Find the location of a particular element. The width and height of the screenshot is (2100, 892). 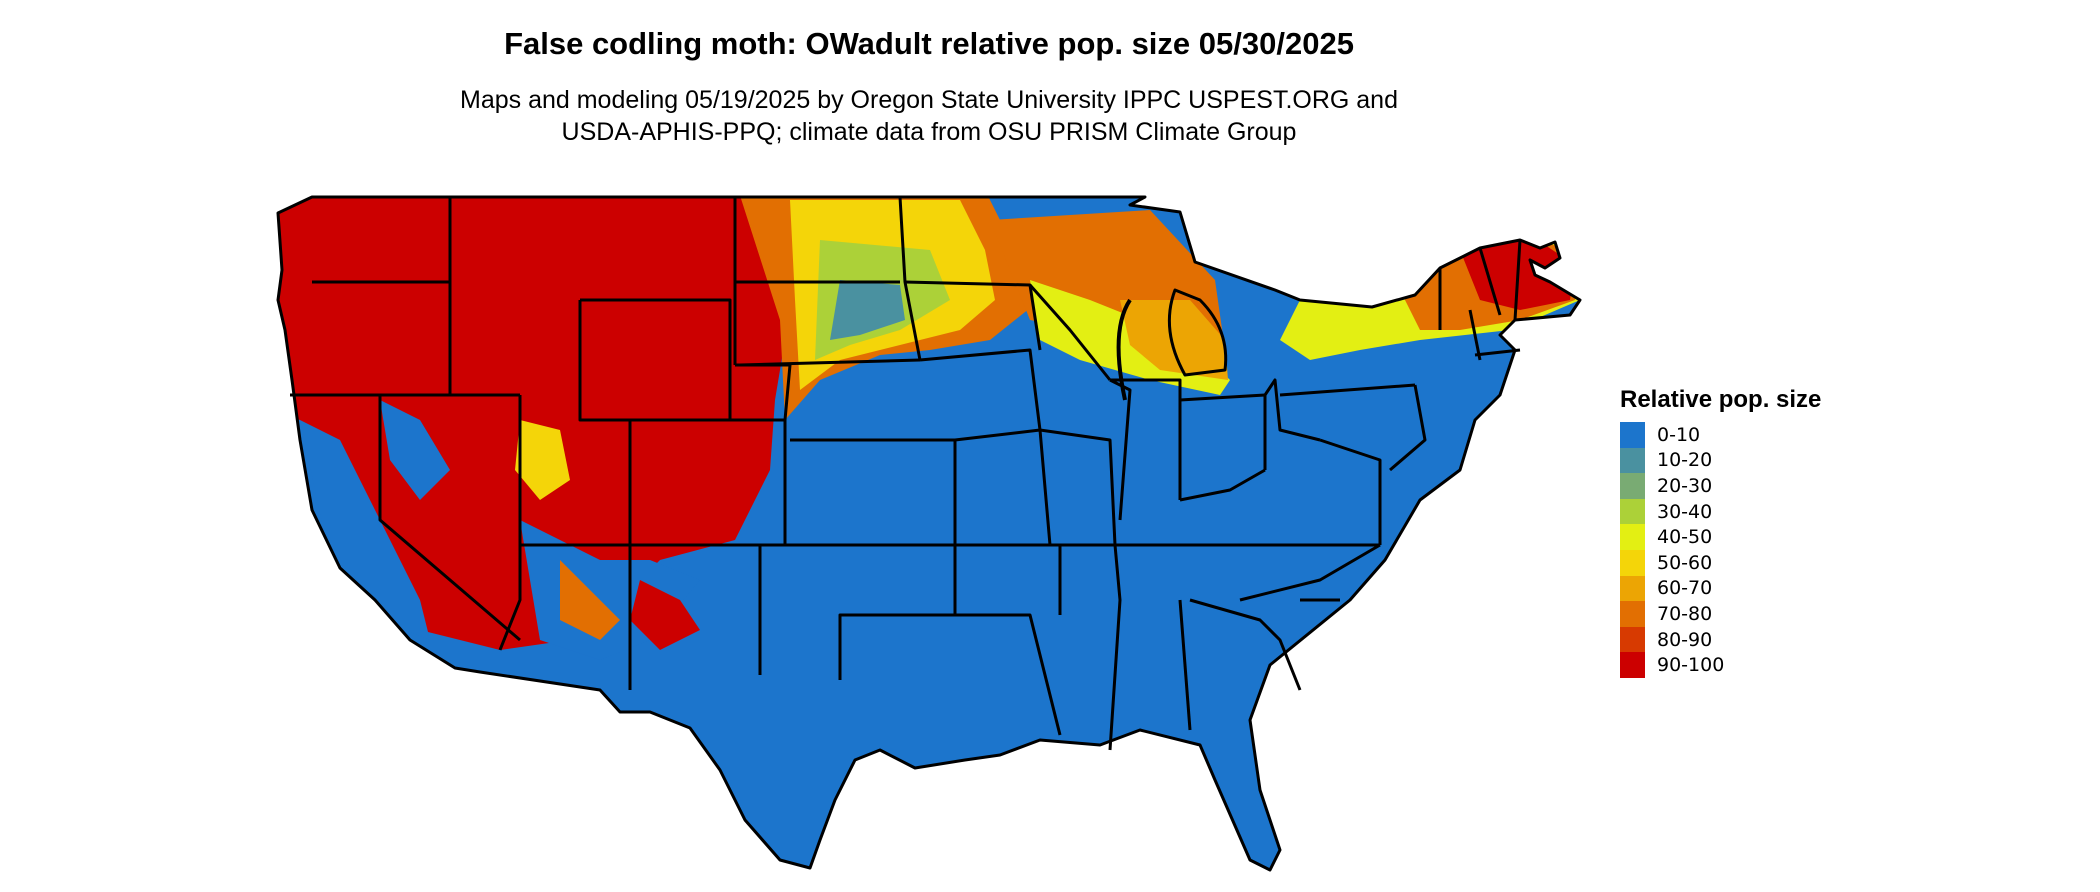

legend-label: 90-100 is located at coordinates (1691, 665).